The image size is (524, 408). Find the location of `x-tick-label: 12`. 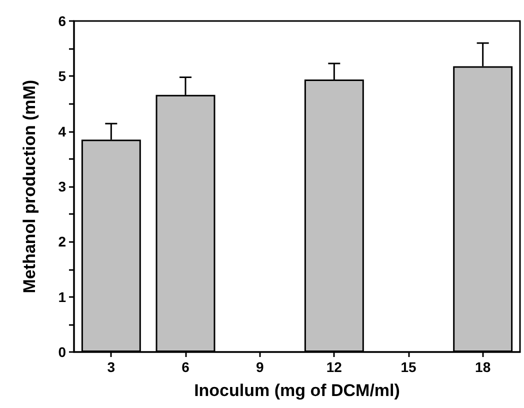

x-tick-label: 12 is located at coordinates (334, 367).